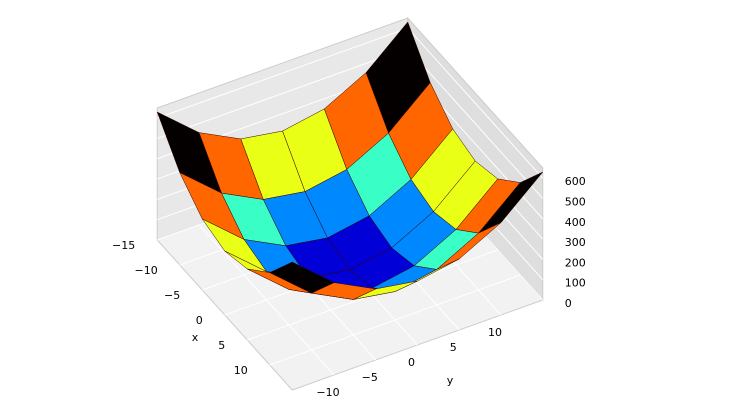 The width and height of the screenshot is (740, 404). I want to click on surface-patch, so click(302, 277).